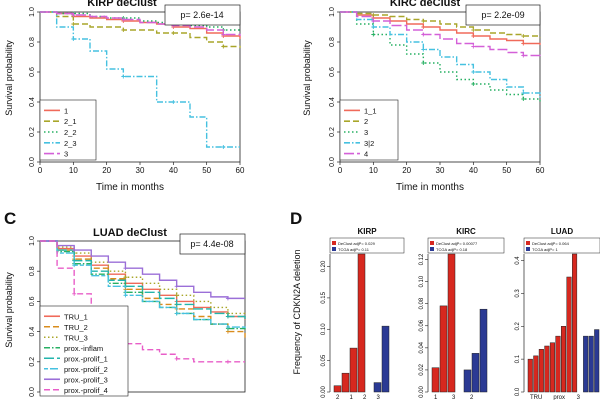 The width and height of the screenshot is (600, 400). What do you see at coordinates (86, 358) in the screenshot?
I see `luad-legend-label: prox.-prolif_1` at bounding box center [86, 358].